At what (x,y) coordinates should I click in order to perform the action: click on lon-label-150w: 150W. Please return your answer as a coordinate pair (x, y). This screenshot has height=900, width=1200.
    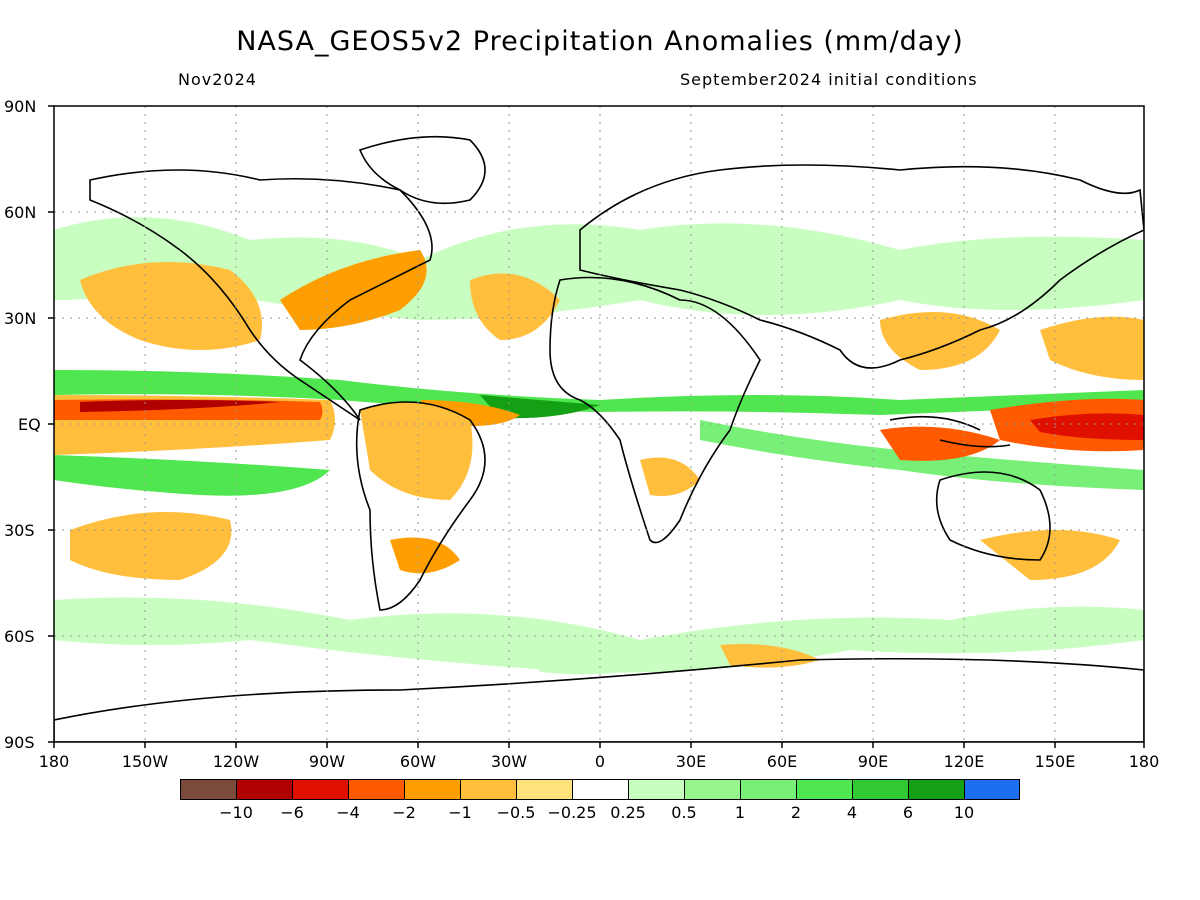
    Looking at the image, I should click on (145, 761).